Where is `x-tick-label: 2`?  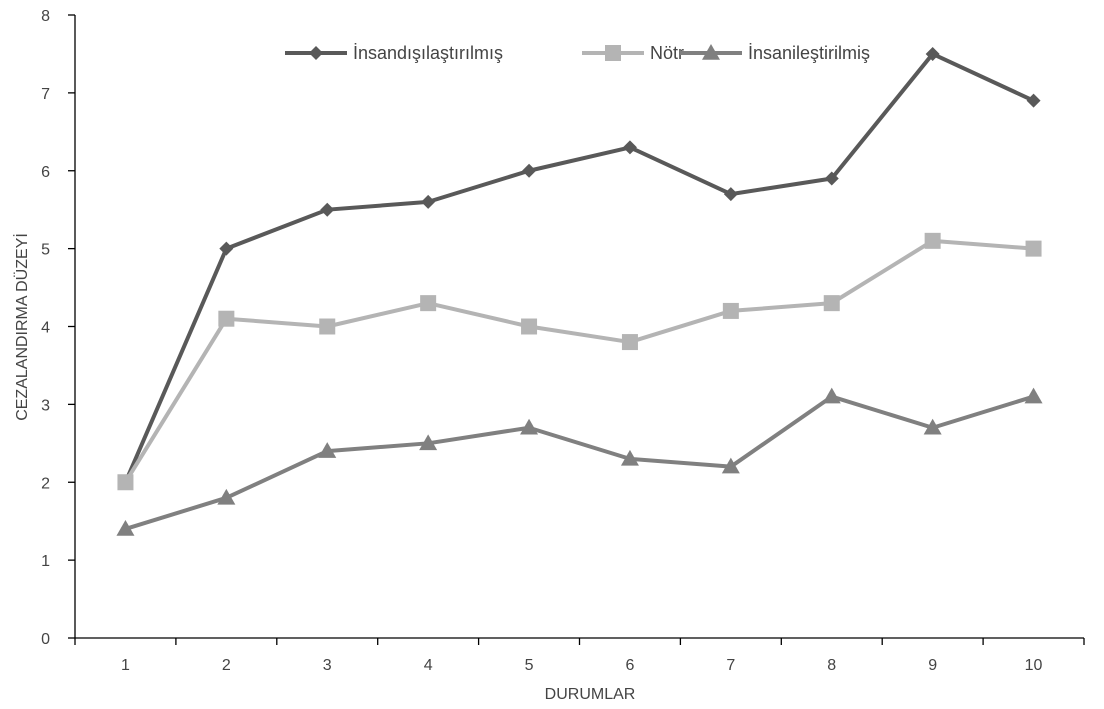 x-tick-label: 2 is located at coordinates (226, 665).